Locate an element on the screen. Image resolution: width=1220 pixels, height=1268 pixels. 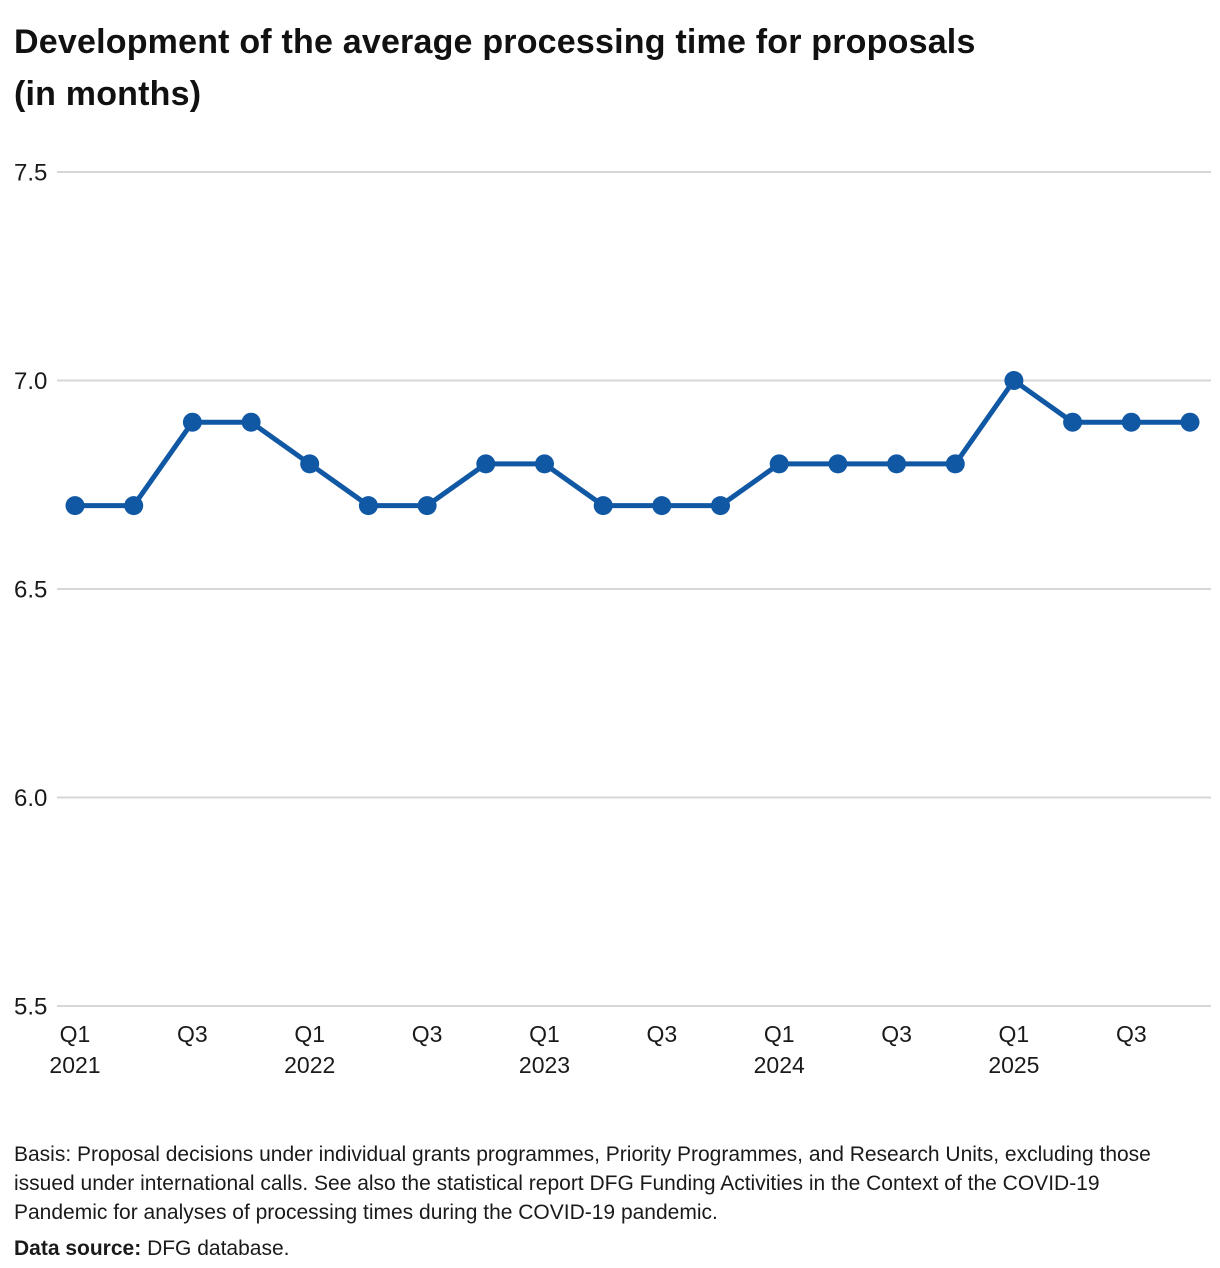
y-tick-label: 7.5 is located at coordinates (30, 173).